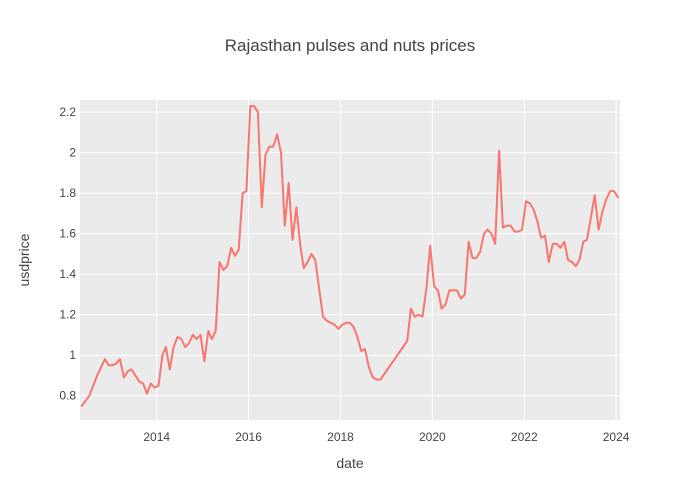 The height and width of the screenshot is (500, 700). What do you see at coordinates (386, 437) in the screenshot?
I see `x-axis-ticks: 2014 2016 2018 2020 2022 2024` at bounding box center [386, 437].